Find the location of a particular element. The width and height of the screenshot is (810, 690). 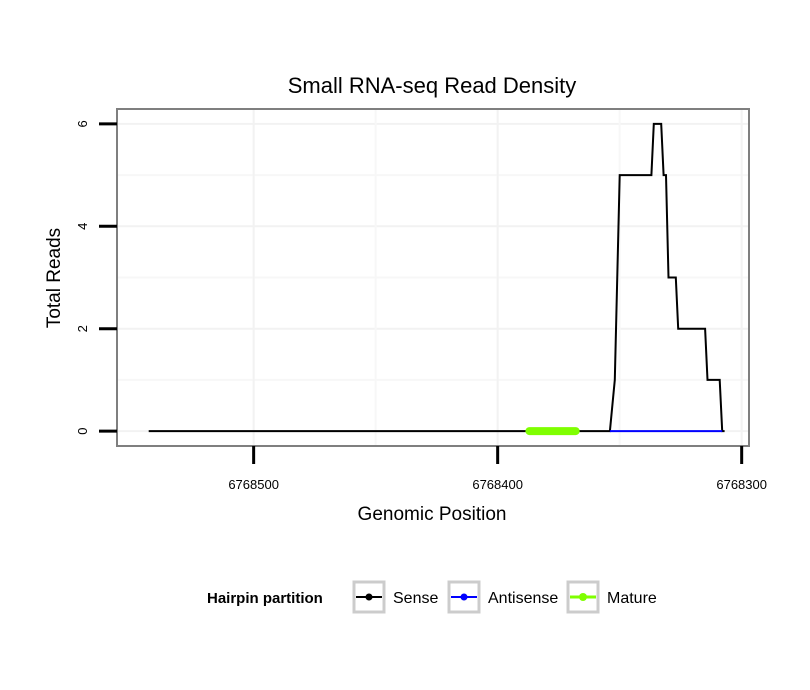

legend-label-antisense: Antisense is located at coordinates (523, 598).